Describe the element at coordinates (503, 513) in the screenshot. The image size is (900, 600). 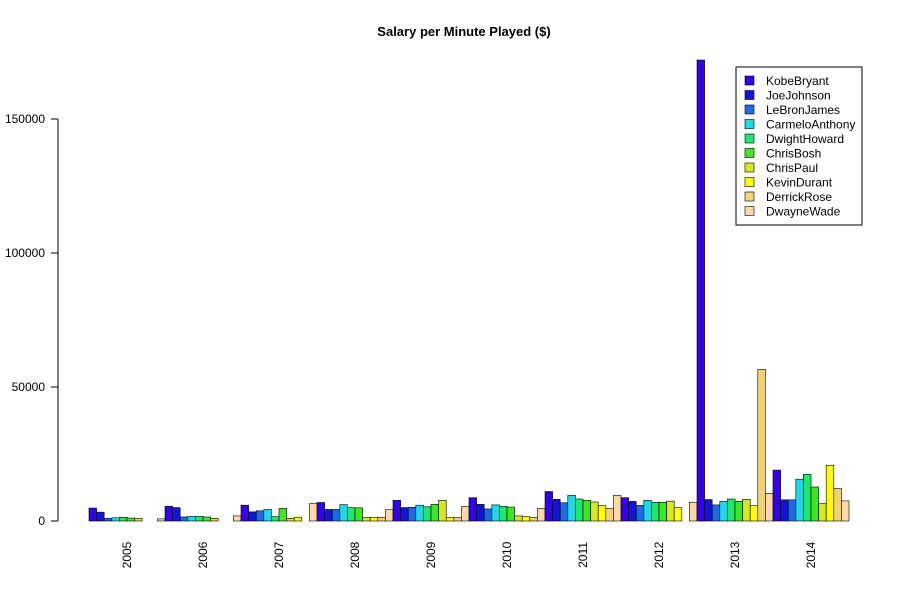
I see `bar-DwightHoward-2010` at that location.